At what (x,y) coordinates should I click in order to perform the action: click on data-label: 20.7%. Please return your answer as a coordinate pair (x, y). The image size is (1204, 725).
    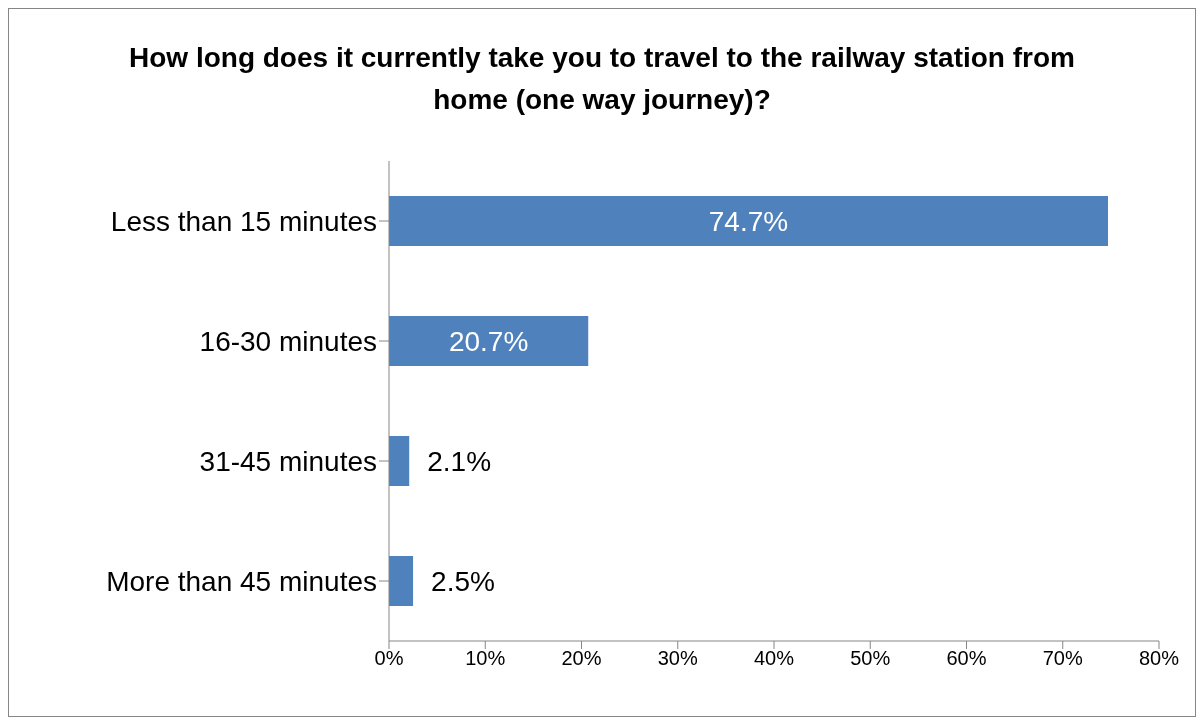
    Looking at the image, I should click on (488, 341).